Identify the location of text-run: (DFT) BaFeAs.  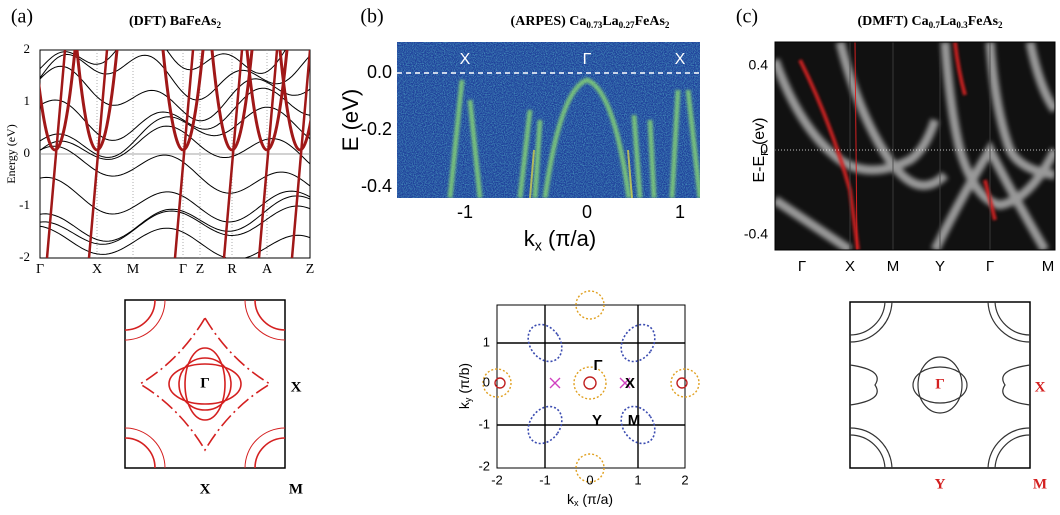
(173, 21).